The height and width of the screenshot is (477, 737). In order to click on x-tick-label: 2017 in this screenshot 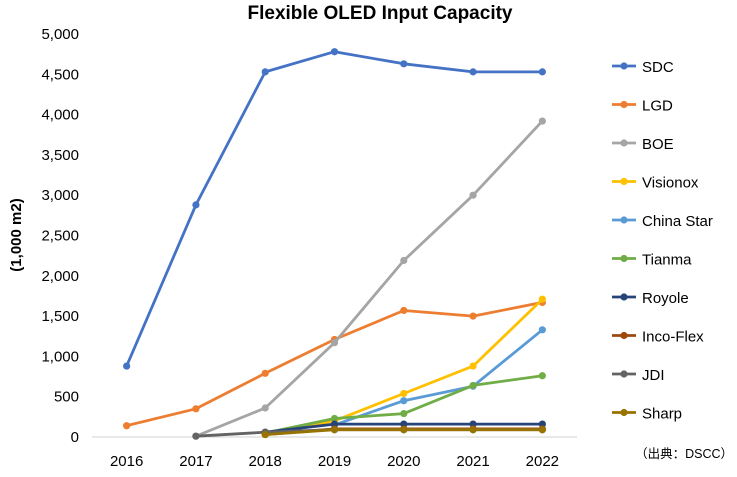, I will do `click(195, 461)`.